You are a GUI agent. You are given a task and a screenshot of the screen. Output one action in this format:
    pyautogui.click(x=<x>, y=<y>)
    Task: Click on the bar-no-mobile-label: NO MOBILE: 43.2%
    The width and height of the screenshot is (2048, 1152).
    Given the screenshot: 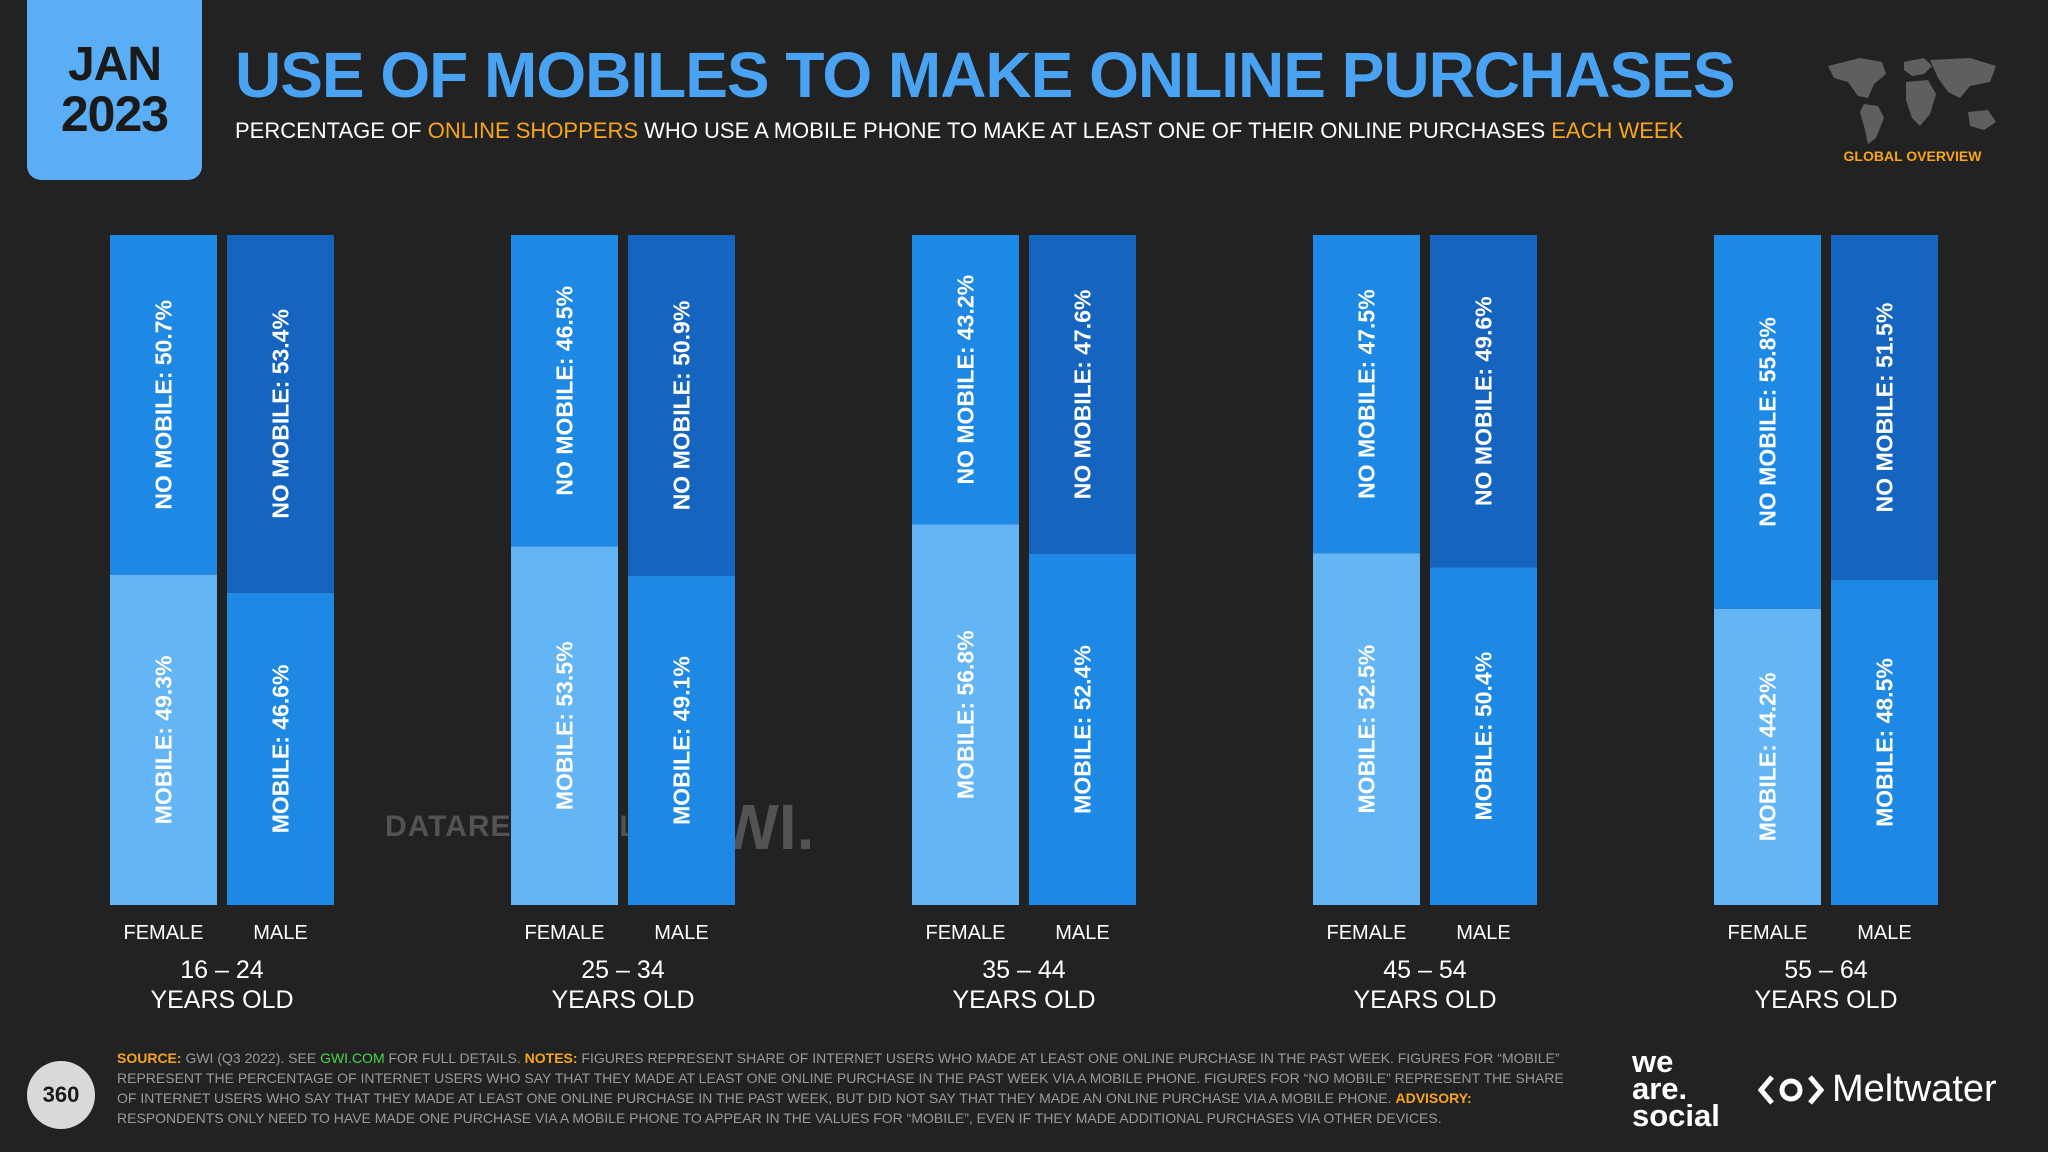 What is the action you would take?
    pyautogui.click(x=966, y=380)
    